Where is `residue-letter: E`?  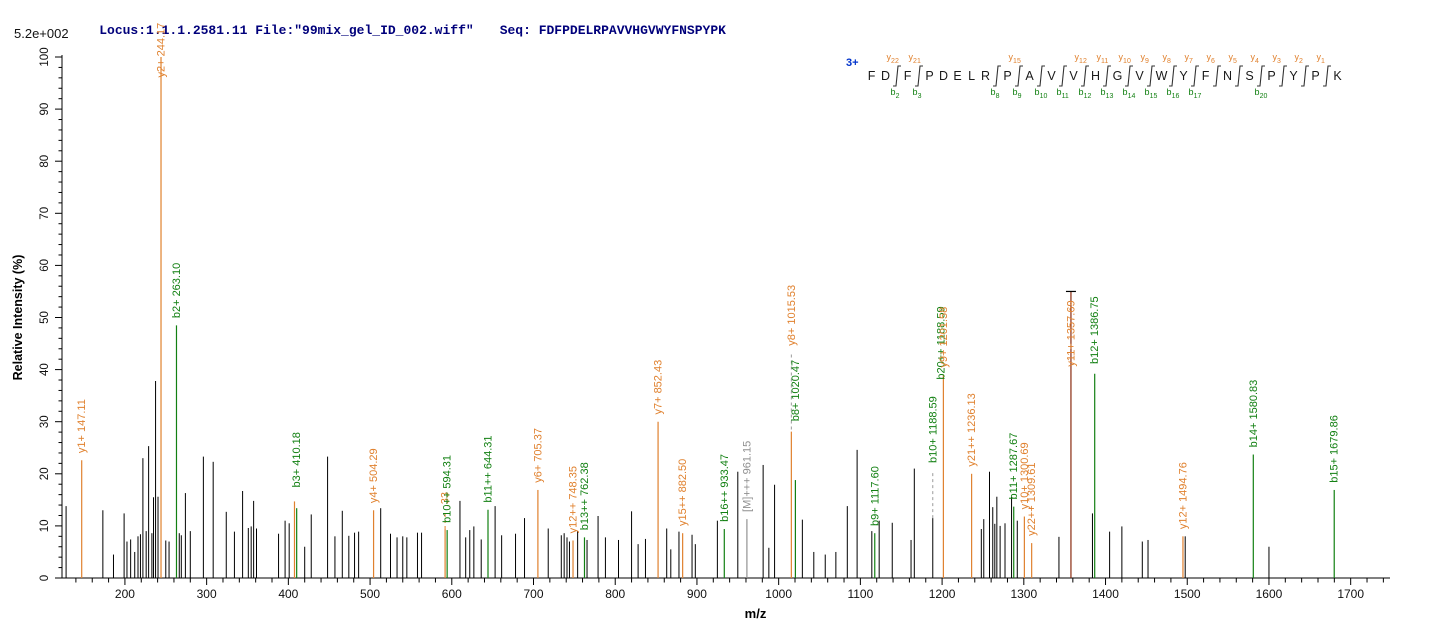 residue-letter: E is located at coordinates (957, 76).